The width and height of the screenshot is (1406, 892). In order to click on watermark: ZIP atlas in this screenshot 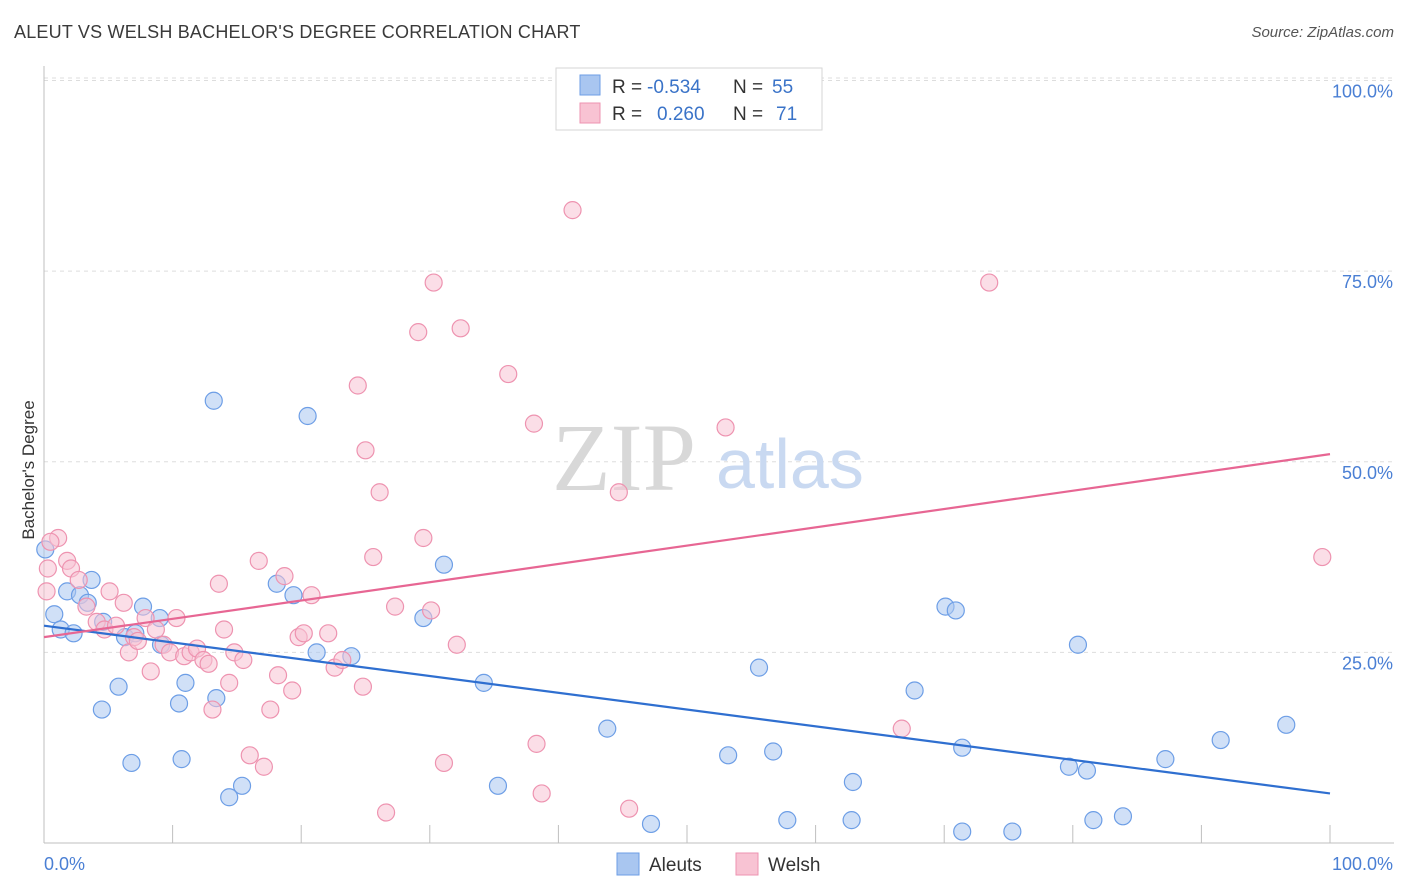, I will do `click(708, 457)`.